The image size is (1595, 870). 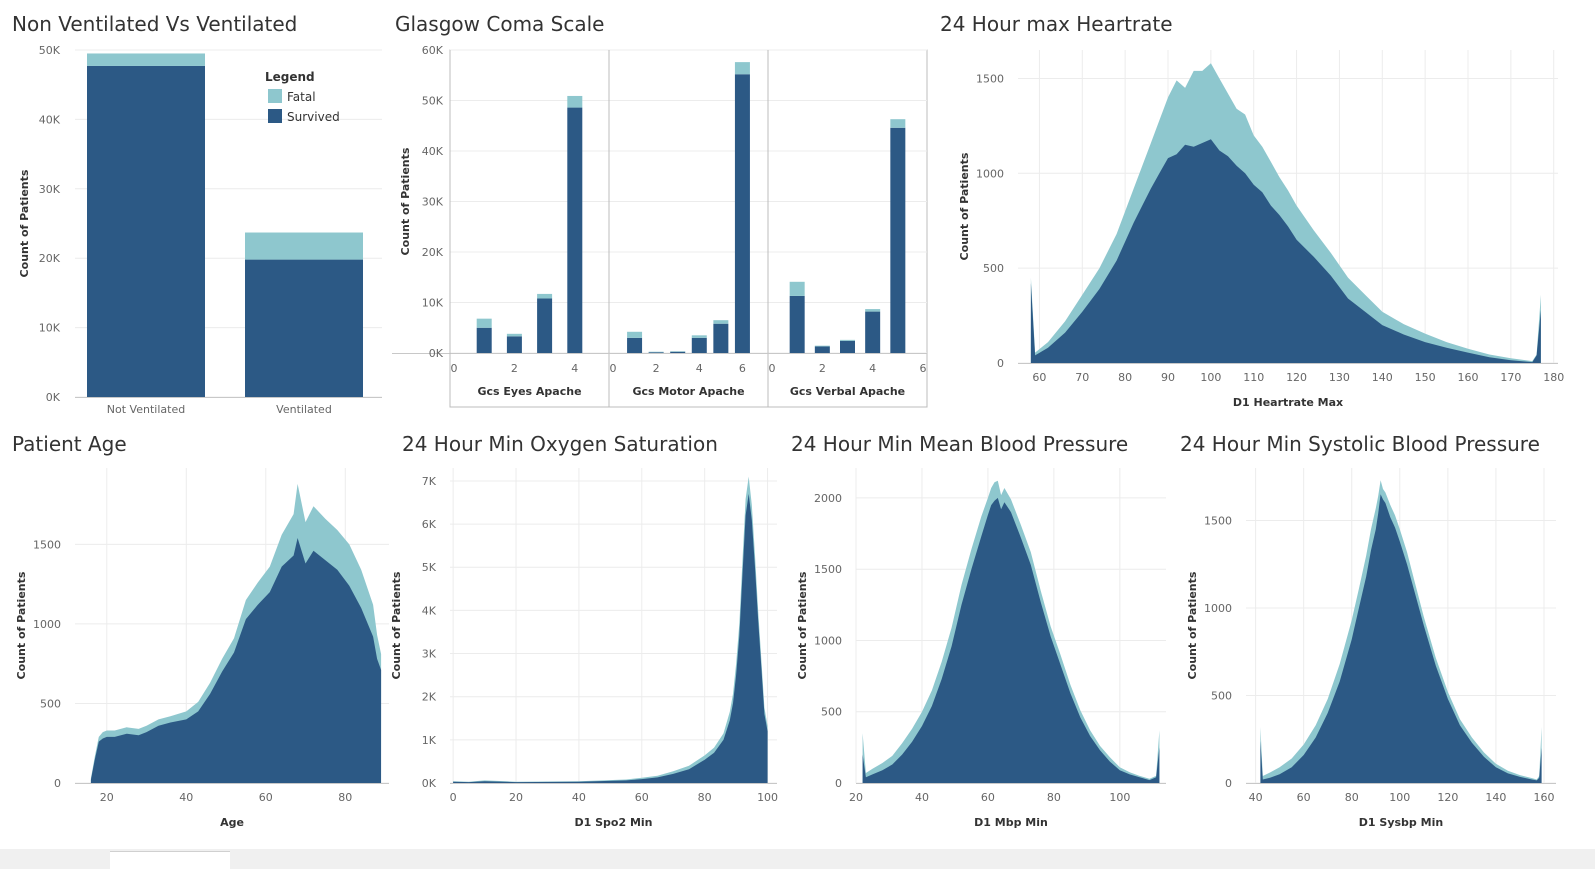 What do you see at coordinates (50, 189) in the screenshot?
I see `y-tick-label: 30K` at bounding box center [50, 189].